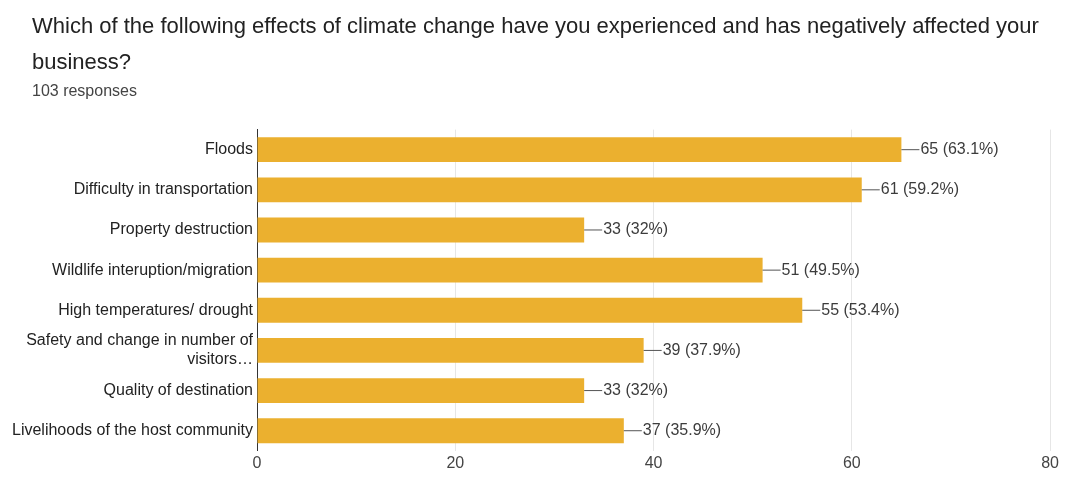 The width and height of the screenshot is (1070, 499). I want to click on text: 103 responses, so click(85, 91).